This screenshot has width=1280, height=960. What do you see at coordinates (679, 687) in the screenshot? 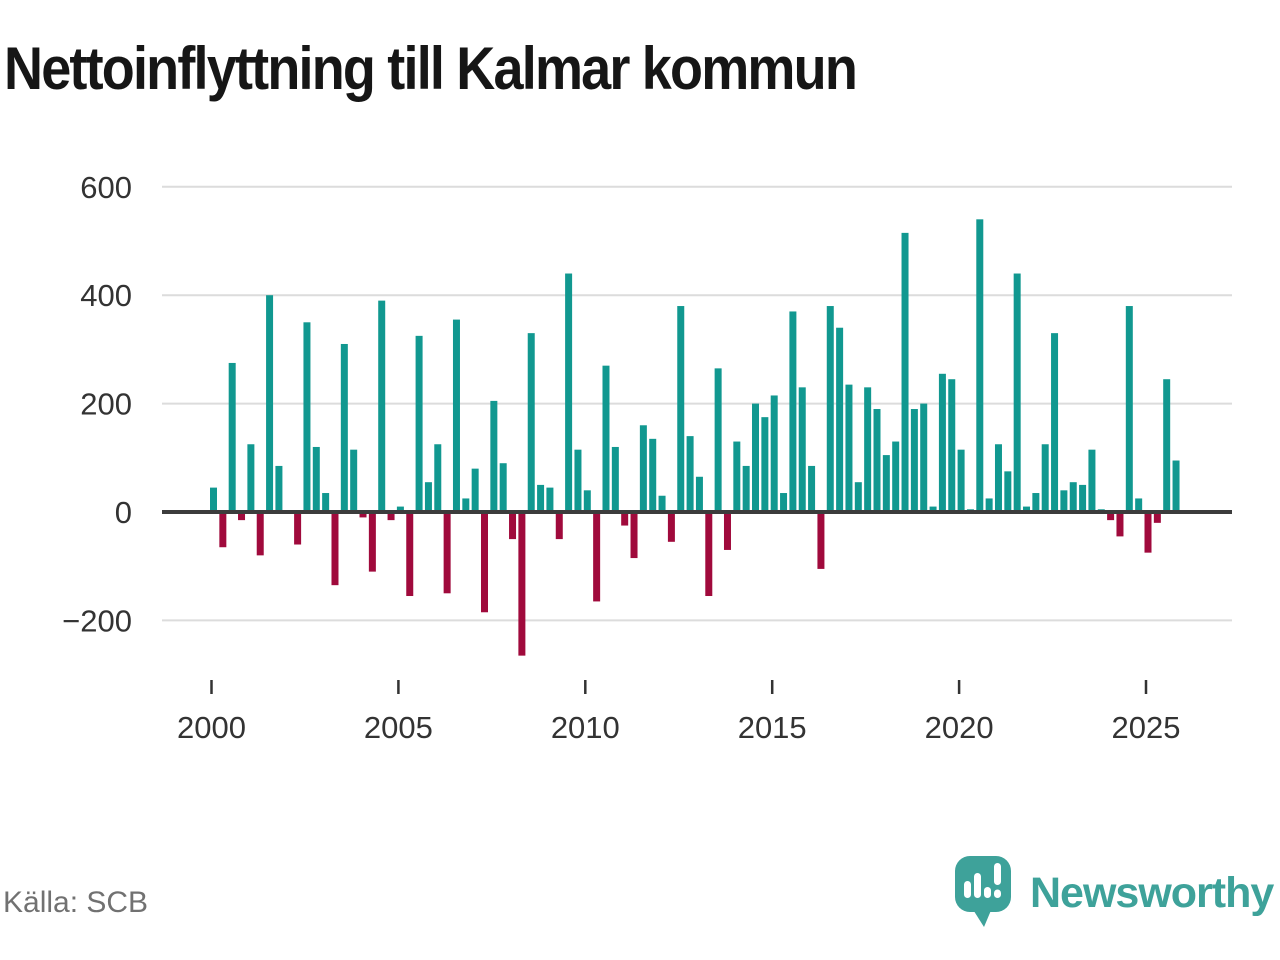
I see `x-axis-ticks` at bounding box center [679, 687].